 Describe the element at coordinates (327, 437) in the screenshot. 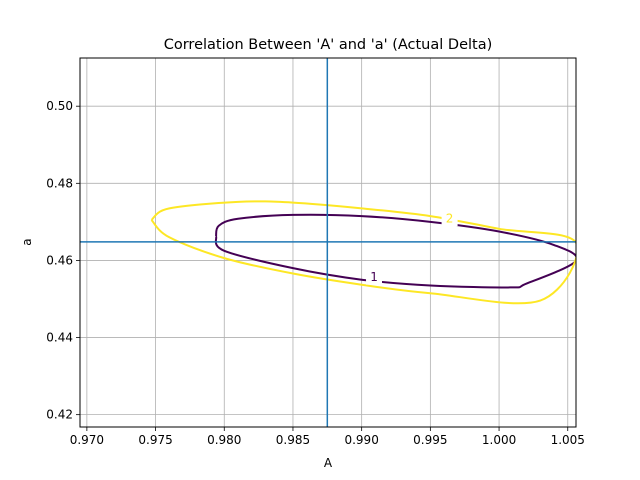

I see `x-axis-ticks: 0.970 0.975 0.980 0.985 0.990 0.995 1.000 1.005` at that location.